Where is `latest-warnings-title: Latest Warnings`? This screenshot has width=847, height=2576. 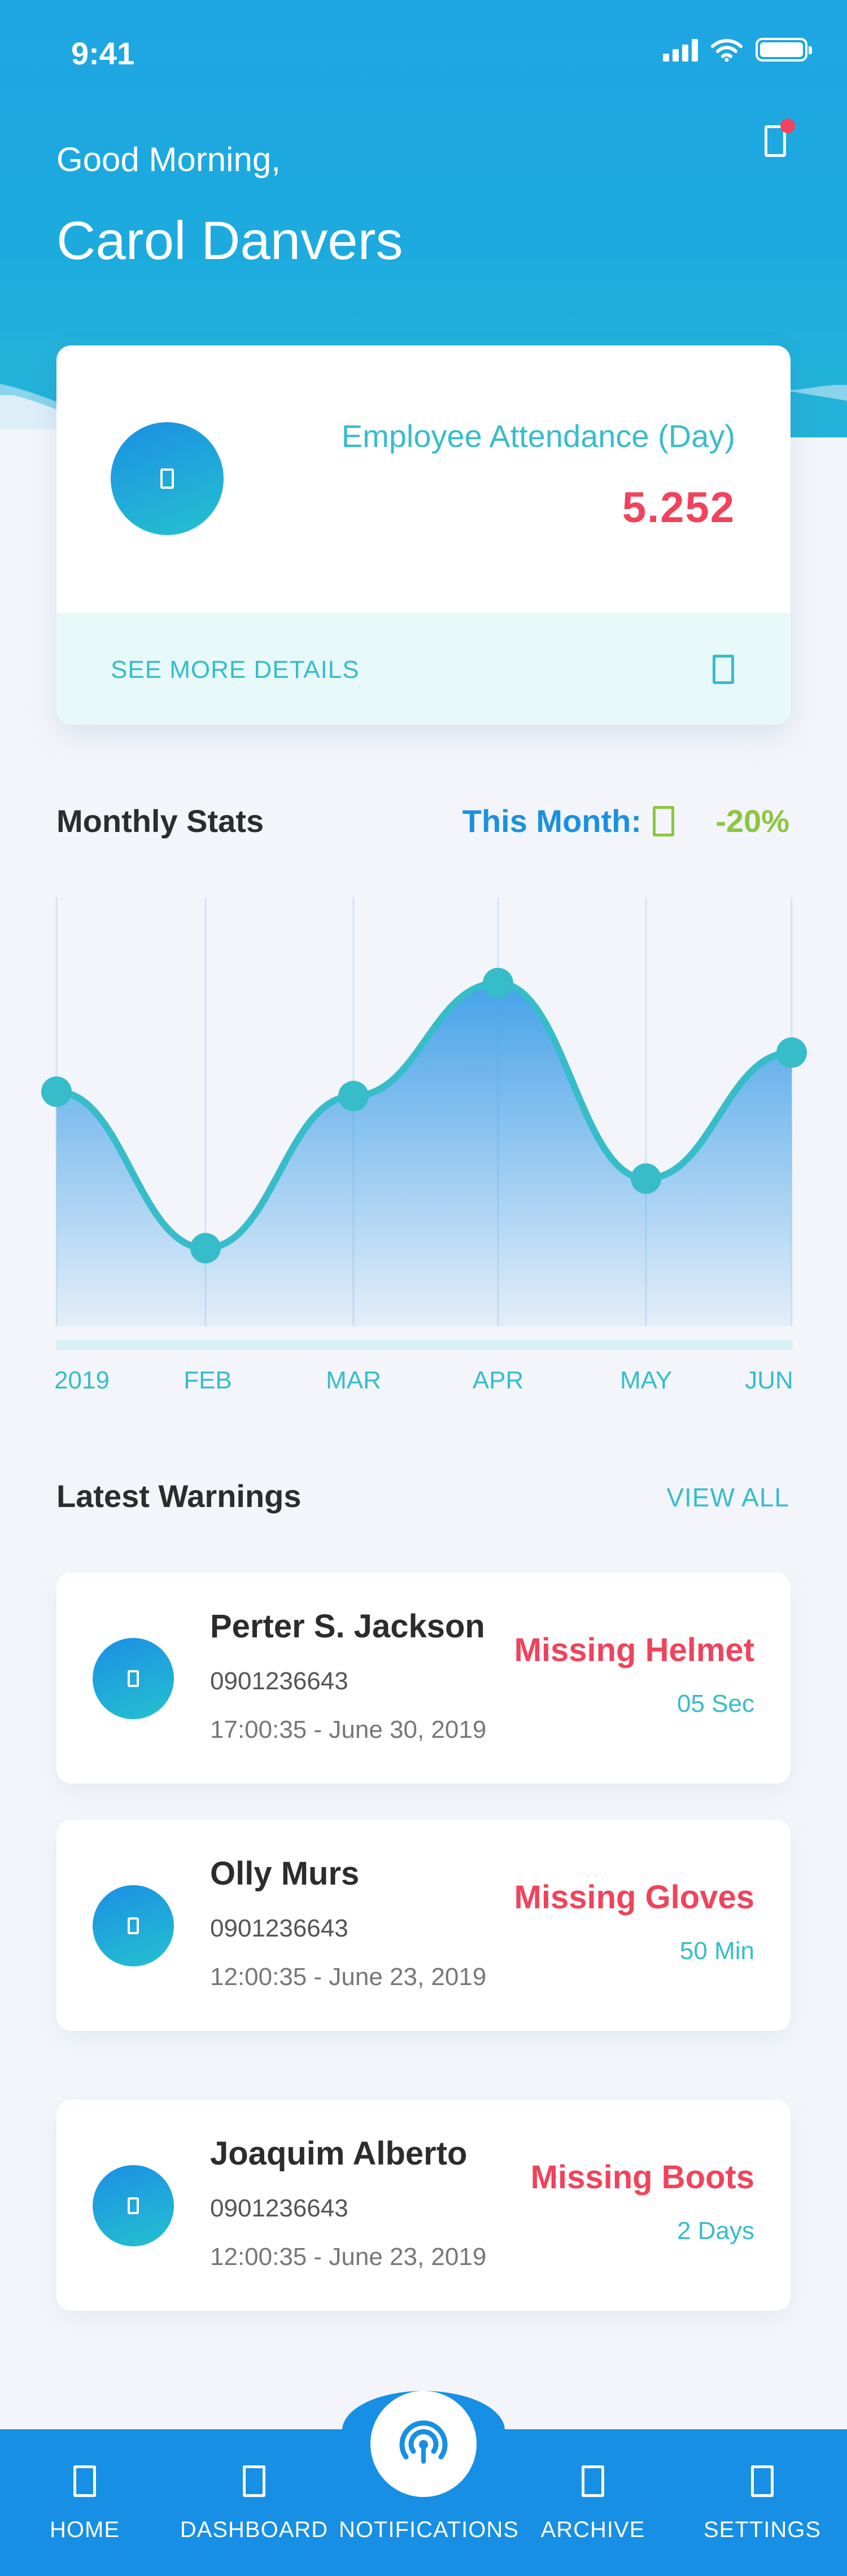
latest-warnings-title: Latest Warnings is located at coordinates (179, 1496).